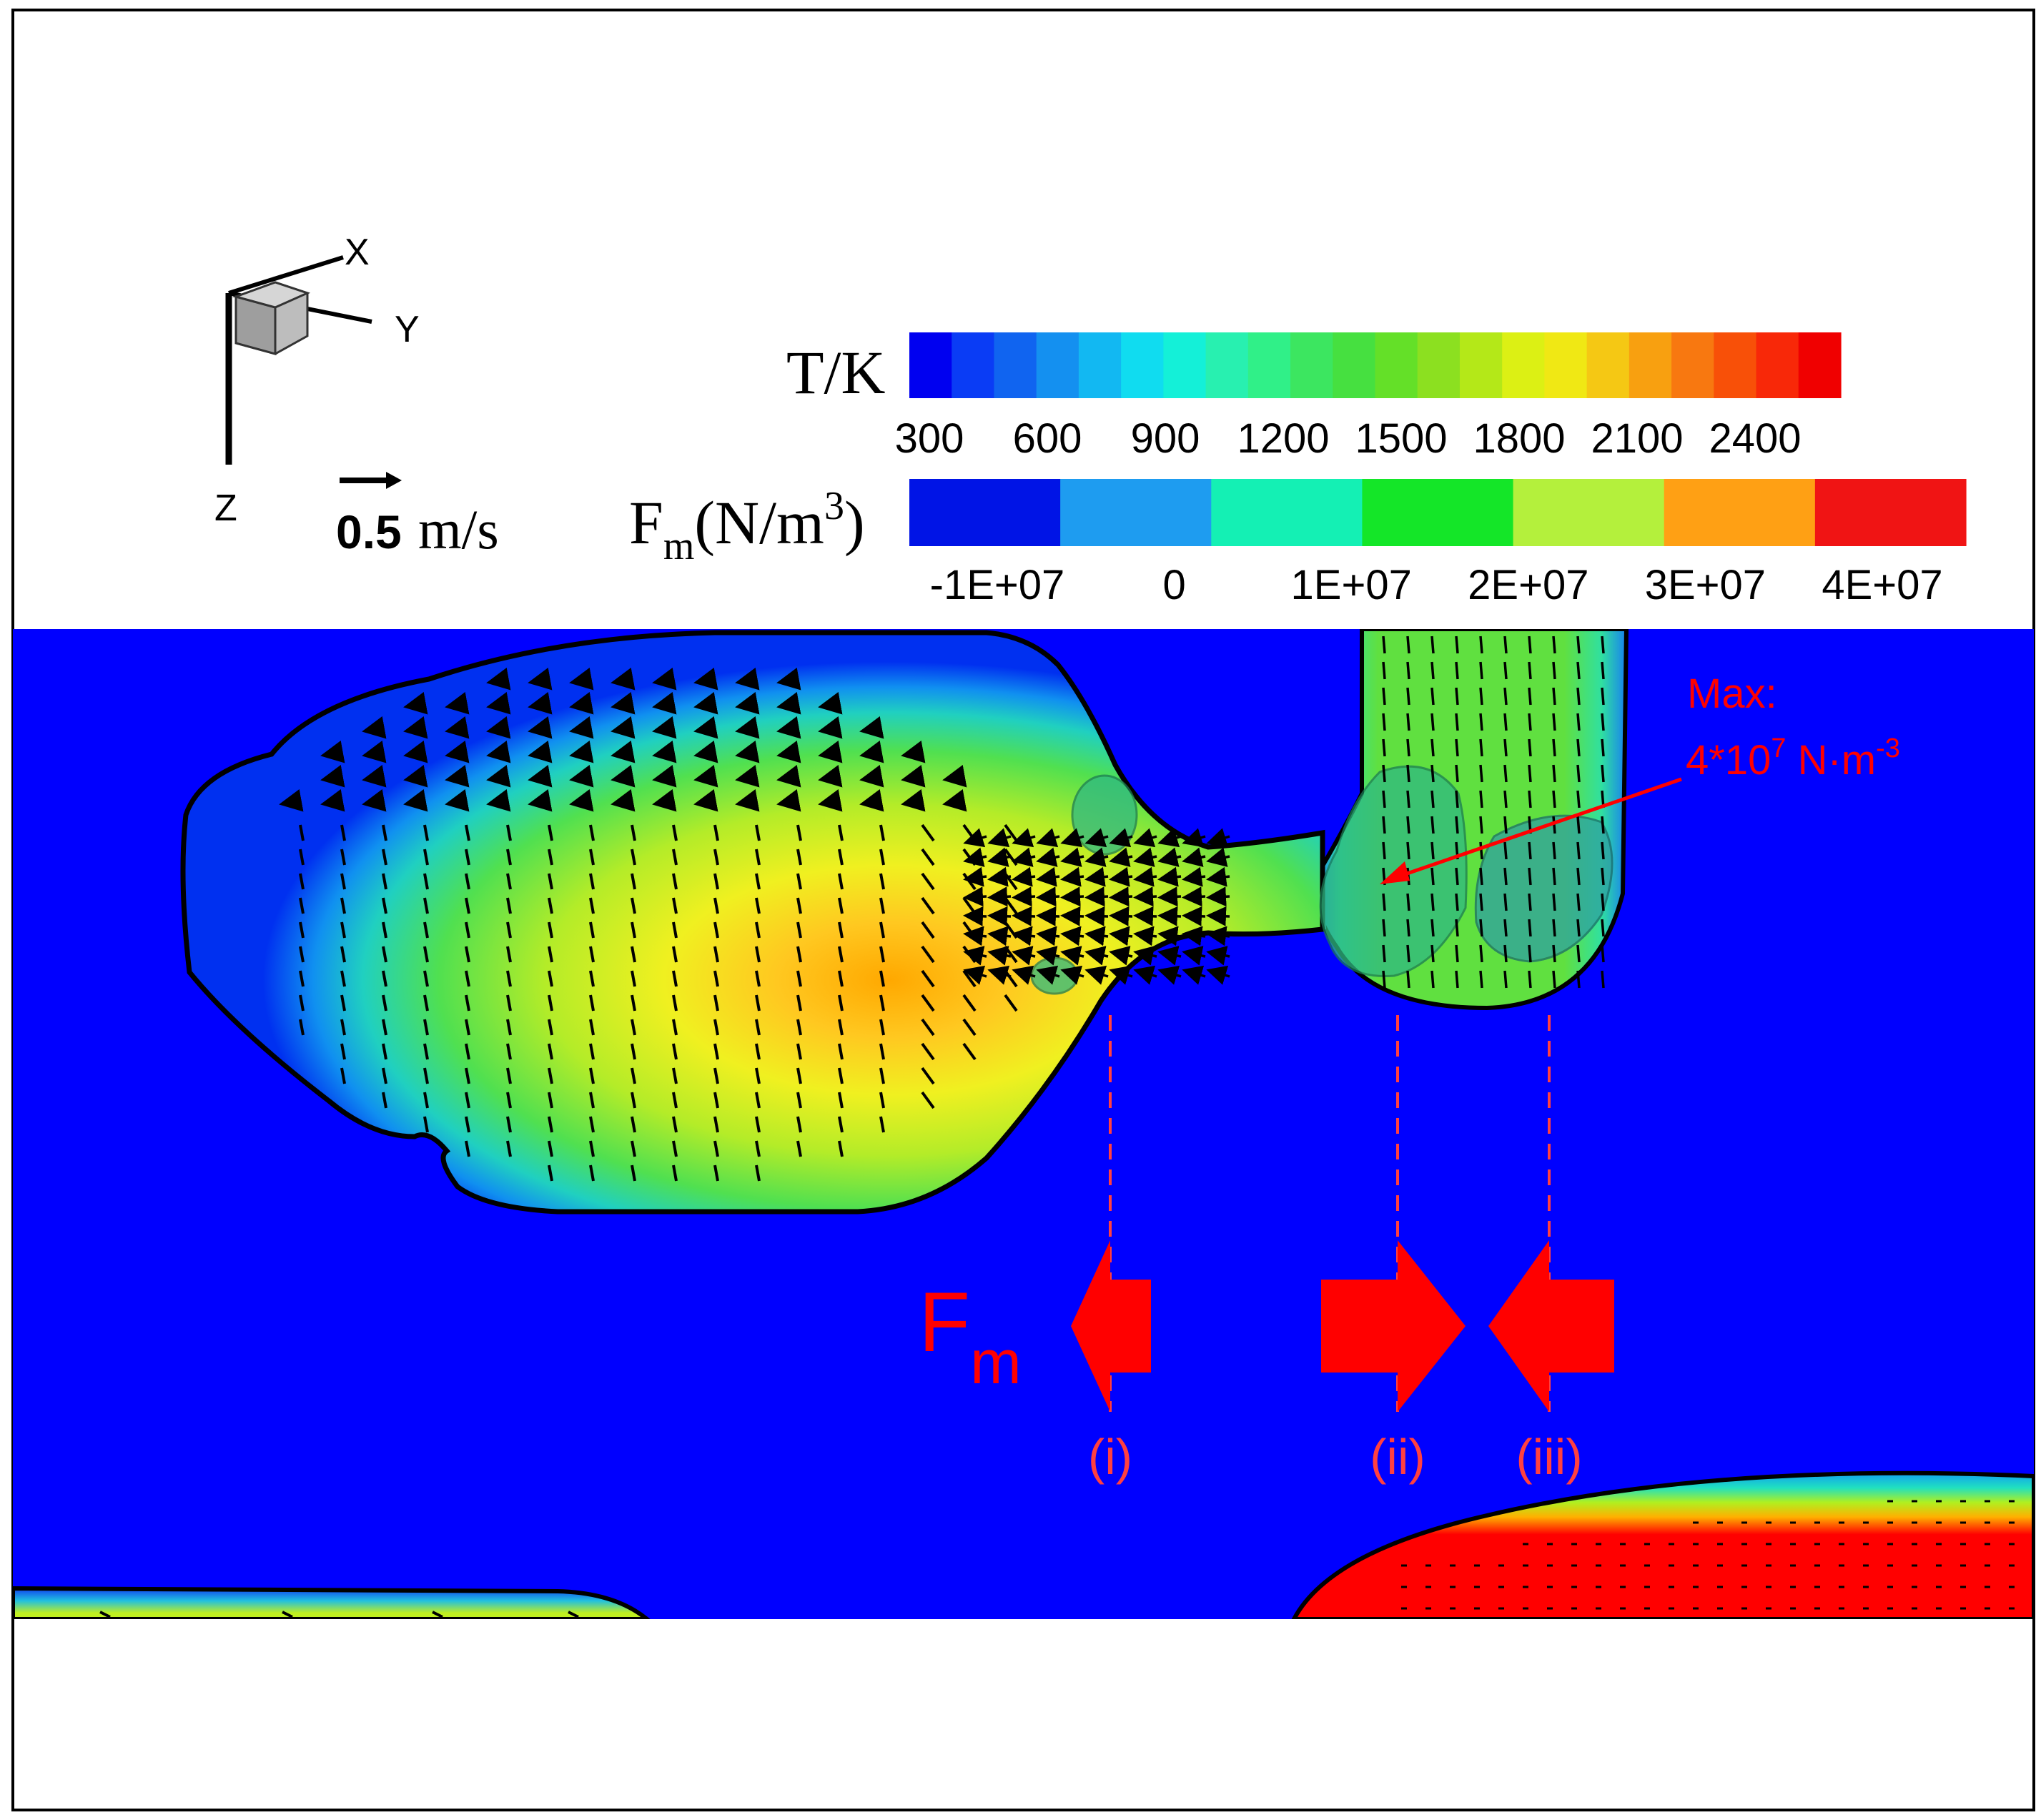 This screenshot has height=1820, width=2041. What do you see at coordinates (1549, 1457) in the screenshot?
I see `marker-iii: (iii)` at bounding box center [1549, 1457].